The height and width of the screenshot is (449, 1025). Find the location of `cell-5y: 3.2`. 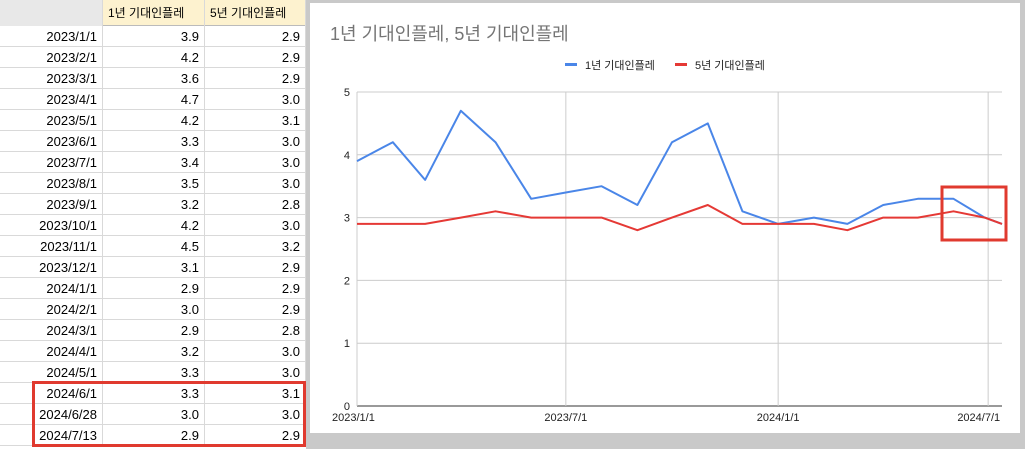

cell-5y: 3.2 is located at coordinates (255, 246).